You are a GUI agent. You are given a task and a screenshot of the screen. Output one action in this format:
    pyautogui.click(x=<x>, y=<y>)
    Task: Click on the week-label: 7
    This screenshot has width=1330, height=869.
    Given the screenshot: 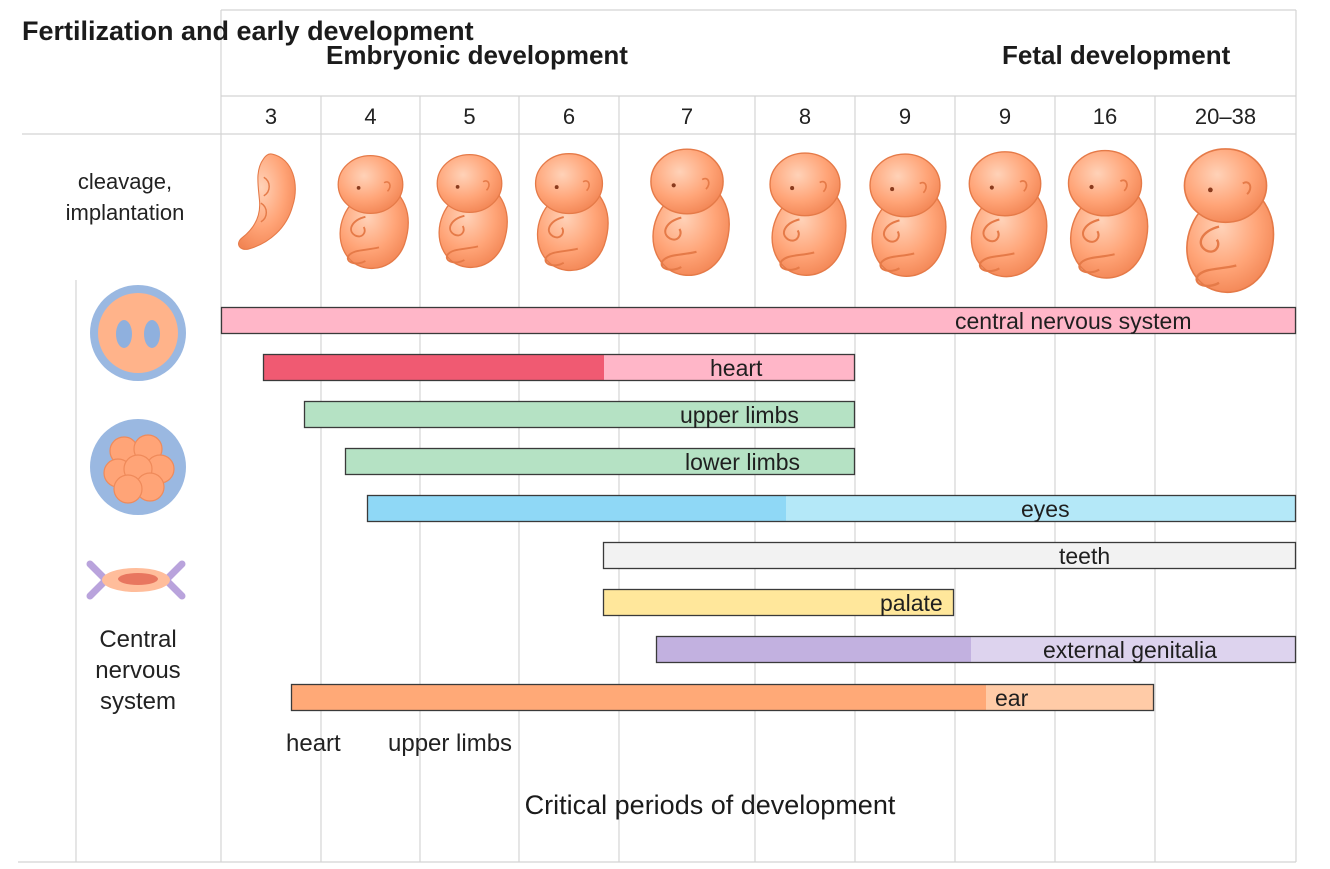 What is the action you would take?
    pyautogui.click(x=687, y=116)
    